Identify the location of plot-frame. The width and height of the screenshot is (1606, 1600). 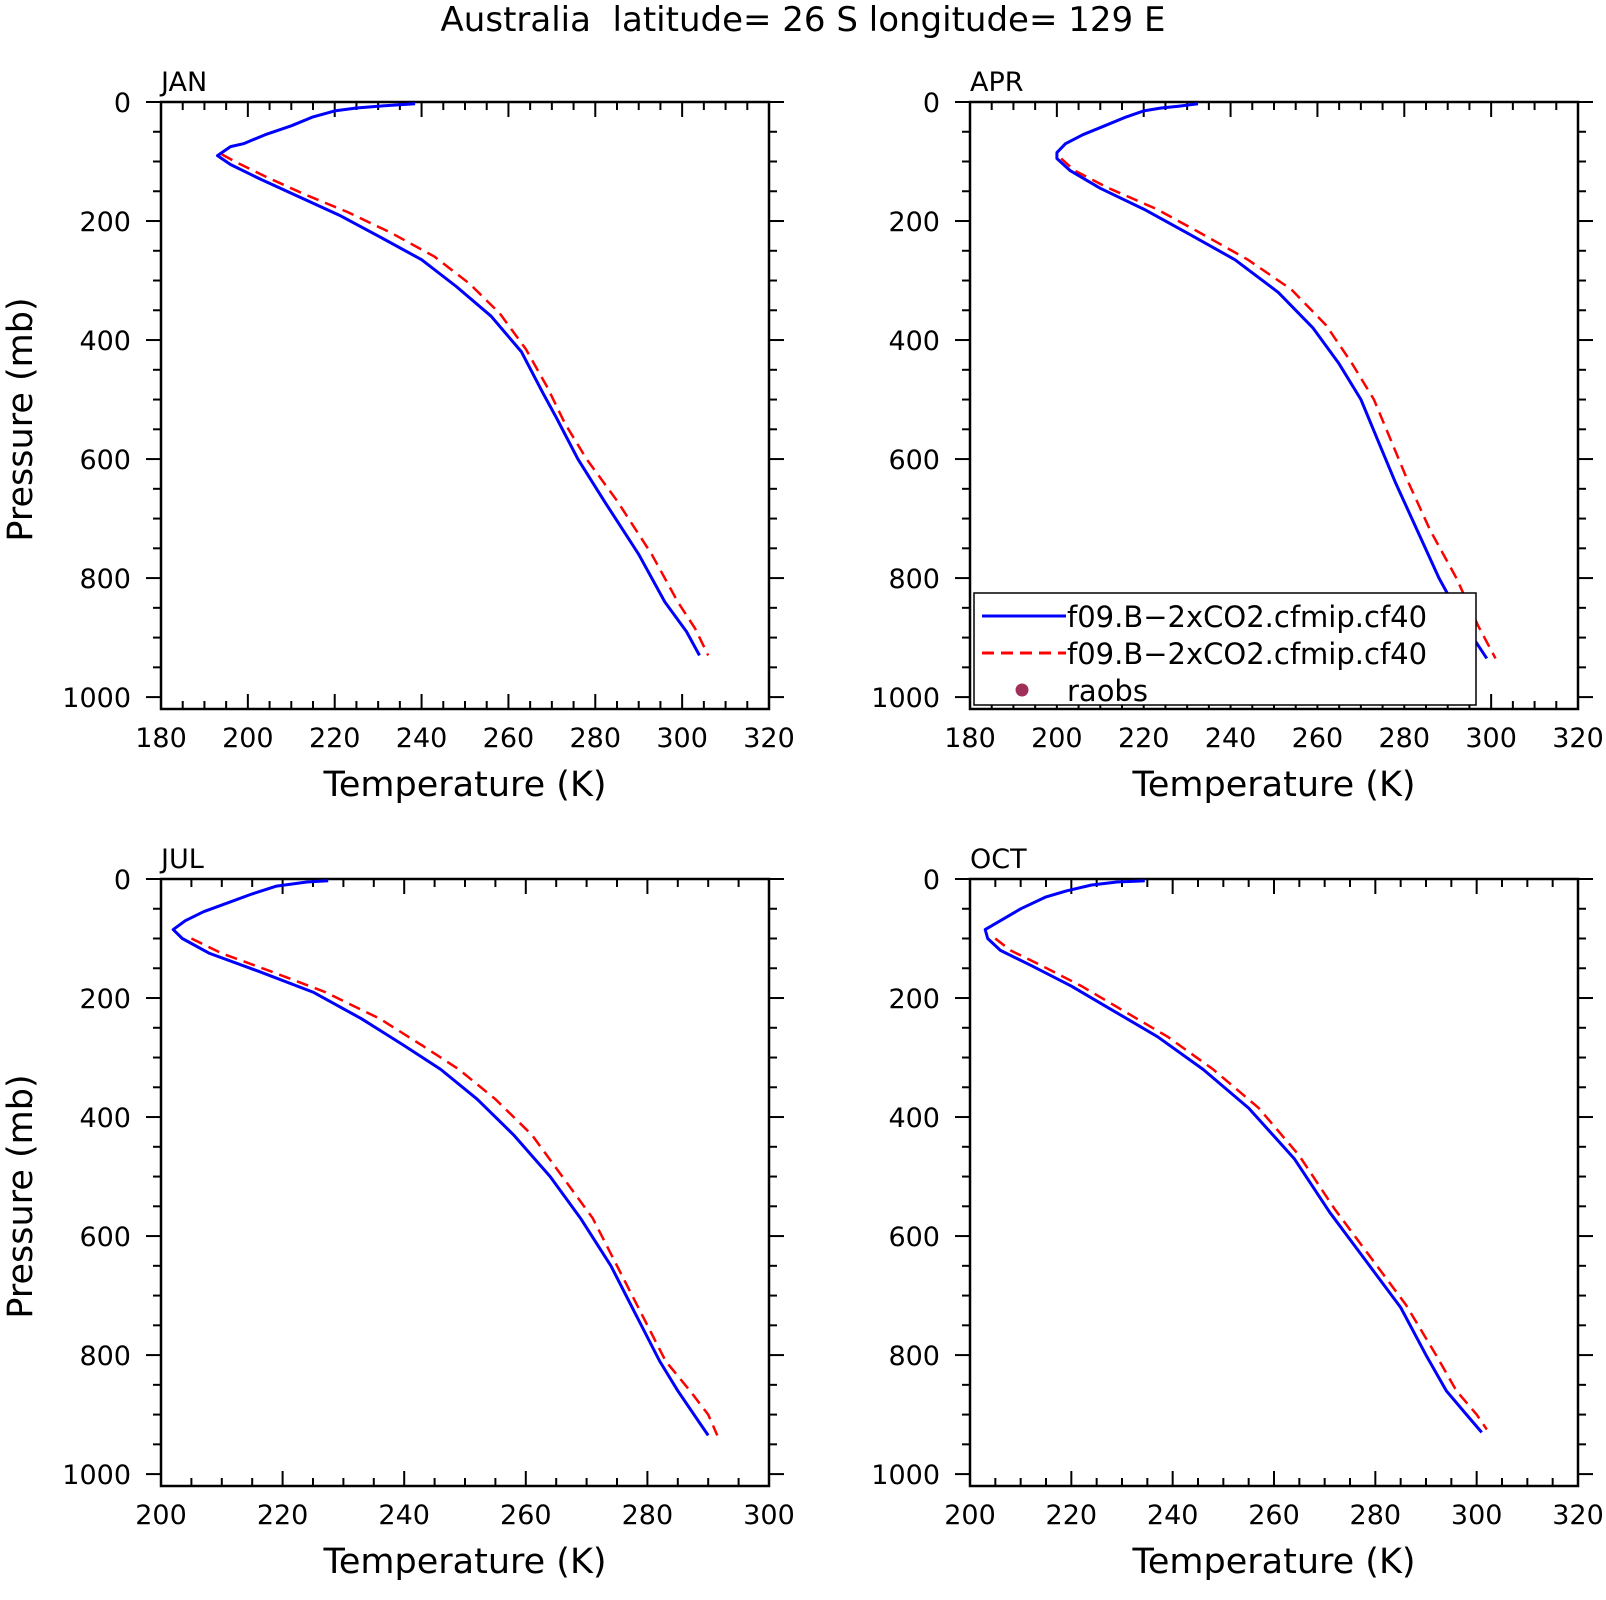
(1274, 1182).